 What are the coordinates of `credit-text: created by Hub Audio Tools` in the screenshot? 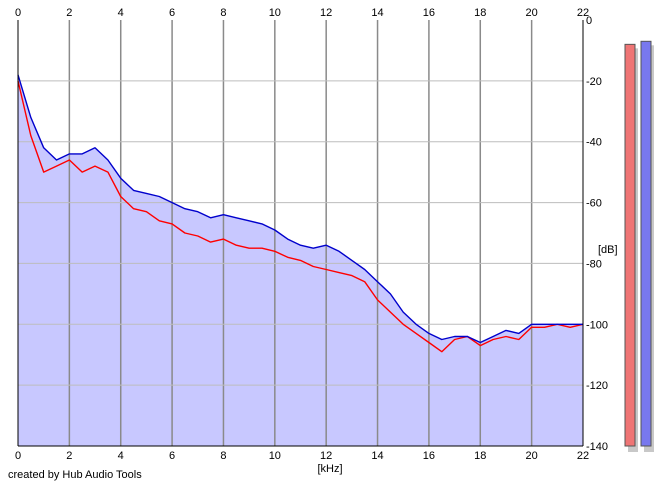 It's located at (75, 475).